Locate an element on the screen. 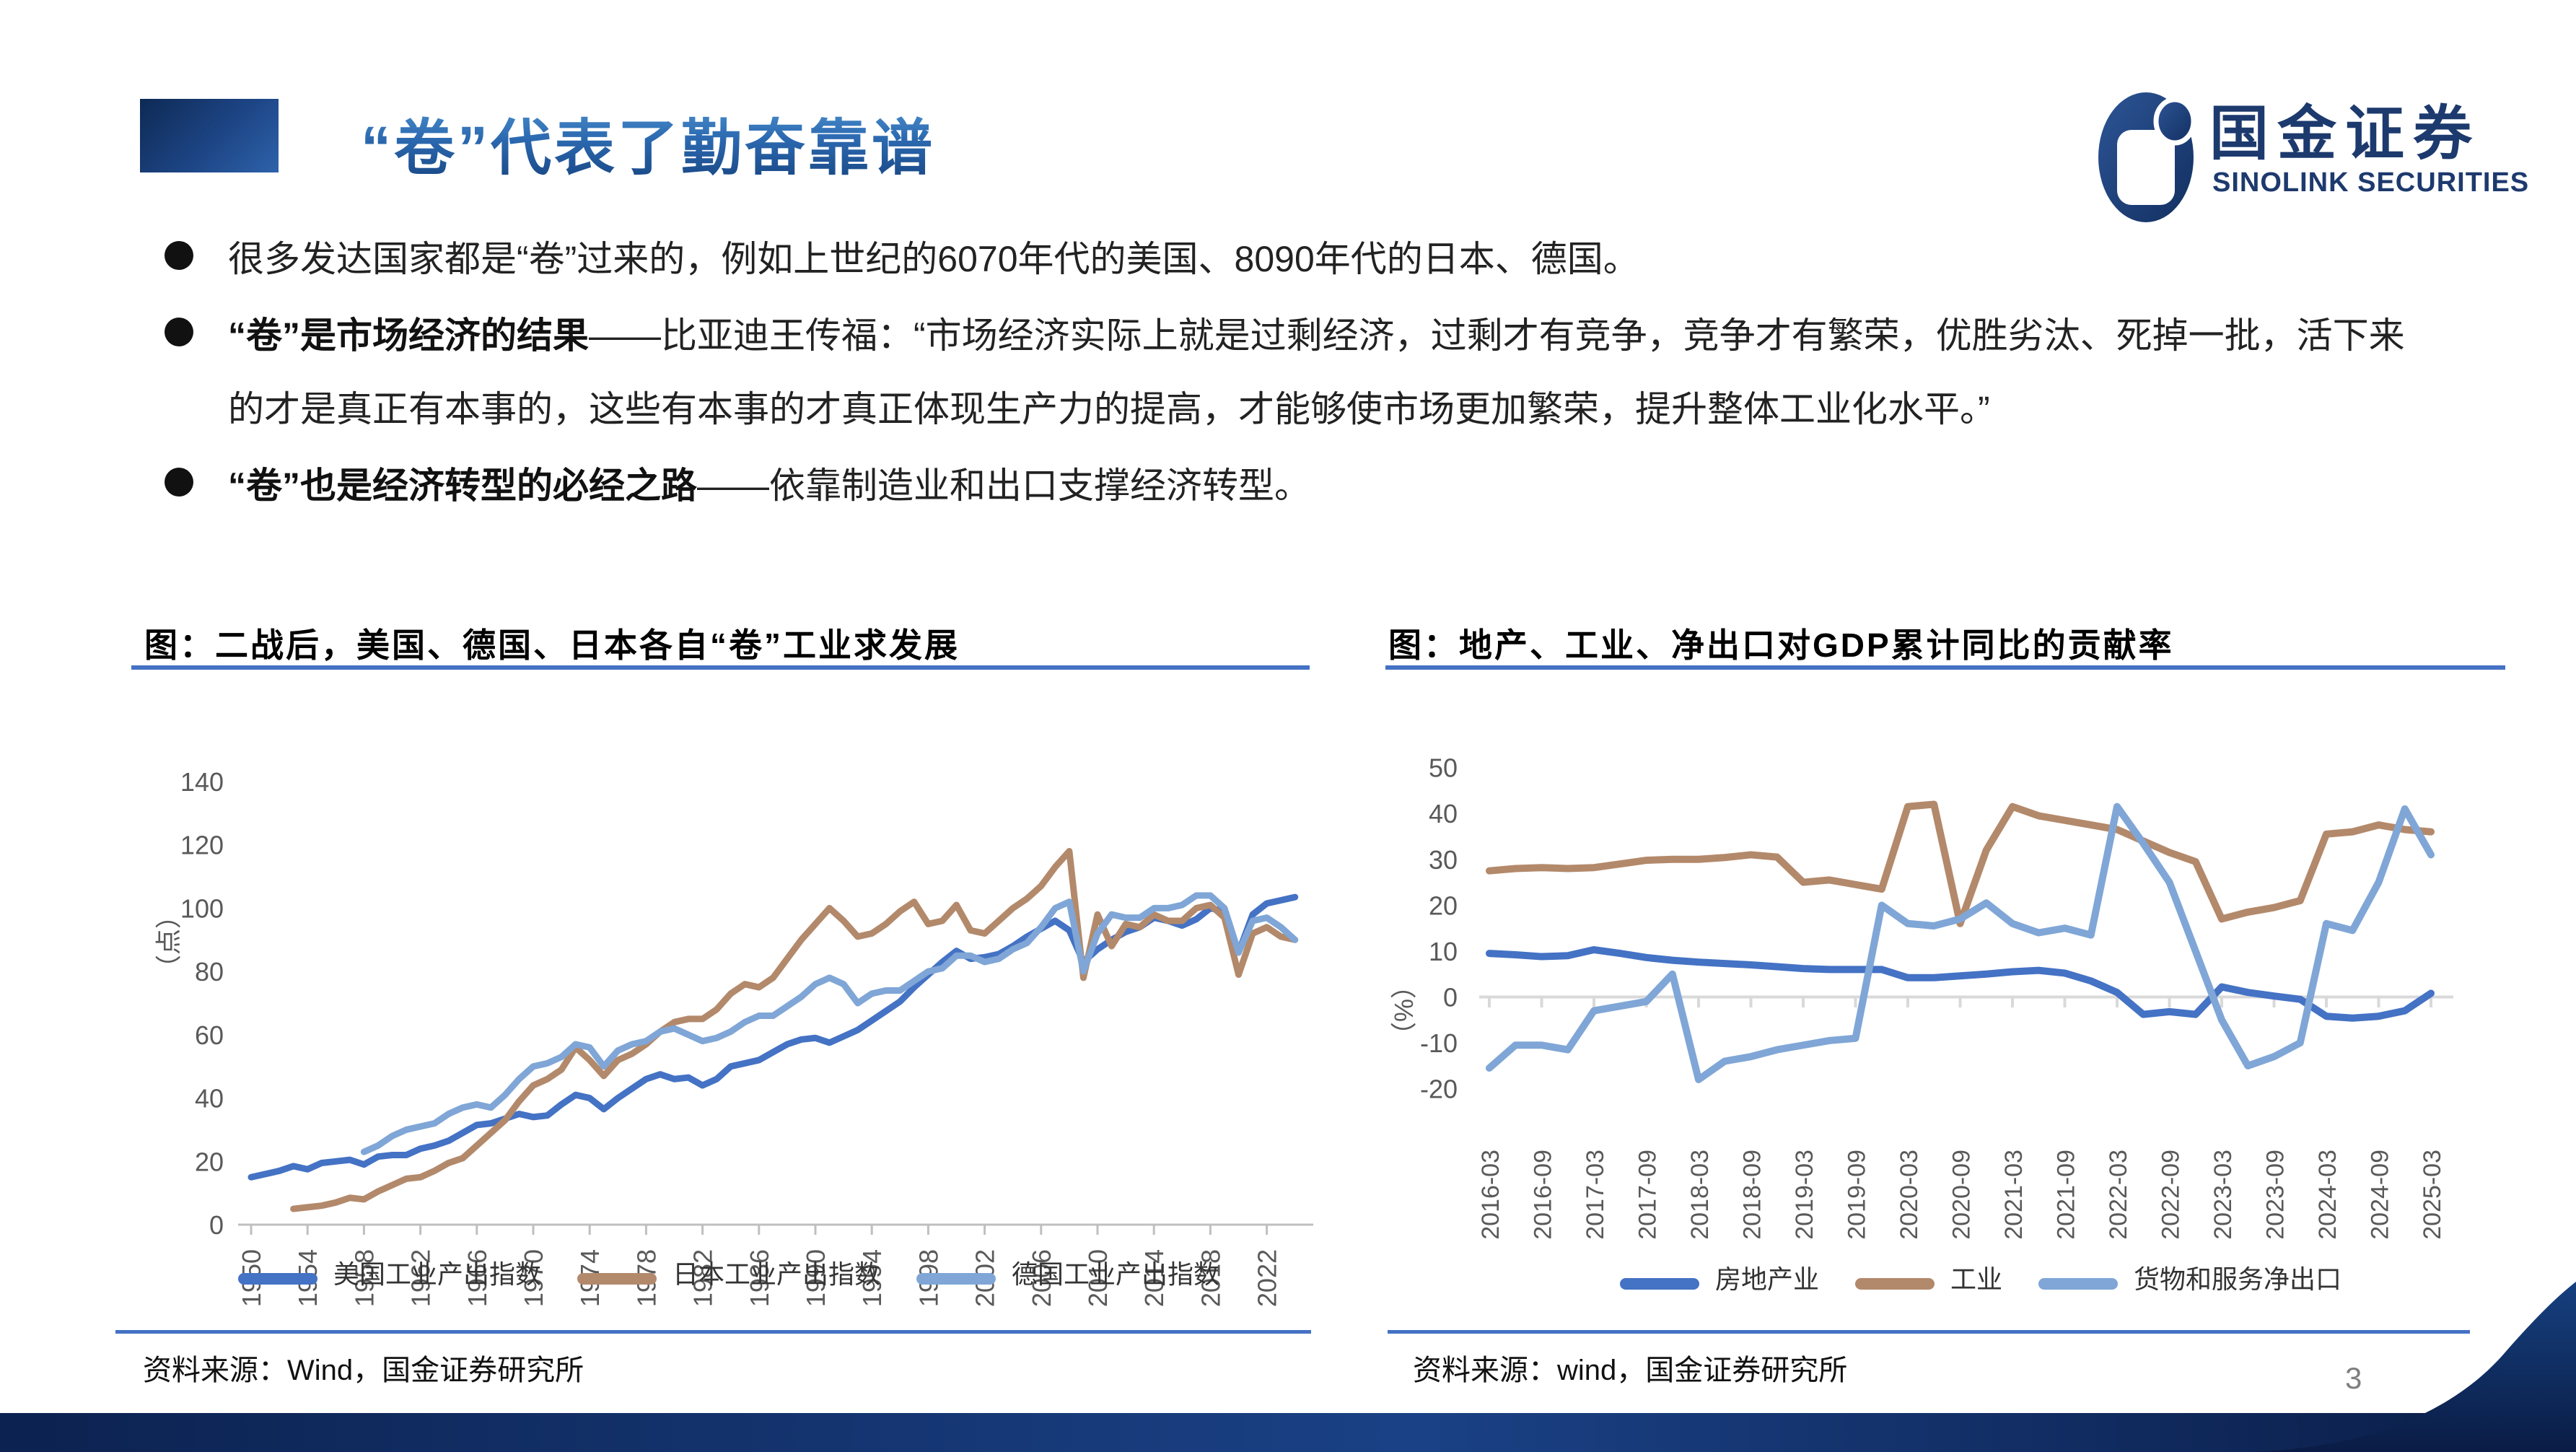  bullet-3-text: ——依靠制造业和出口支撑经济转型。 is located at coordinates (1003, 485).